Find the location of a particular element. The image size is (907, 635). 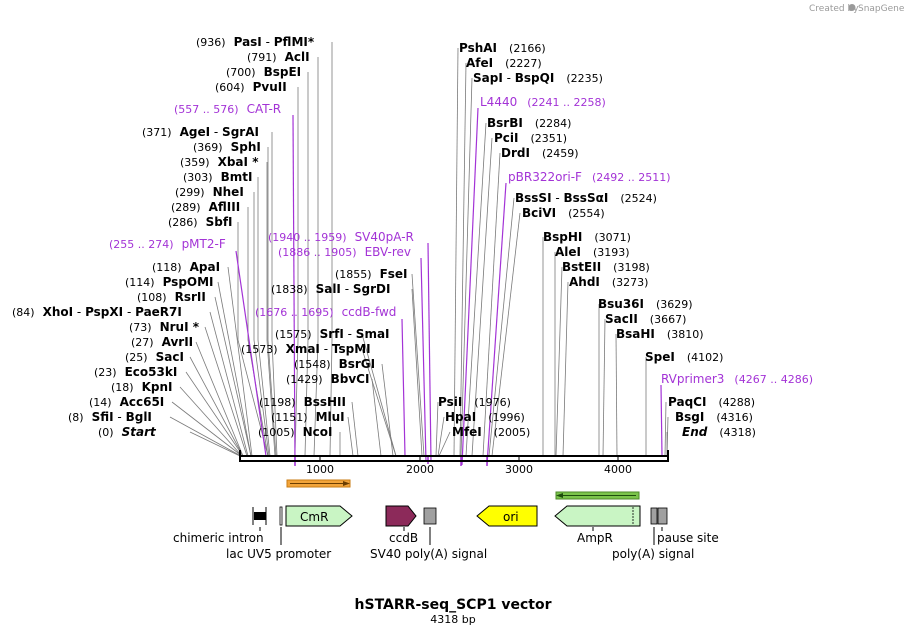

svg-text:(369)SphI: (369) SphI is located at coordinates (227, 147).